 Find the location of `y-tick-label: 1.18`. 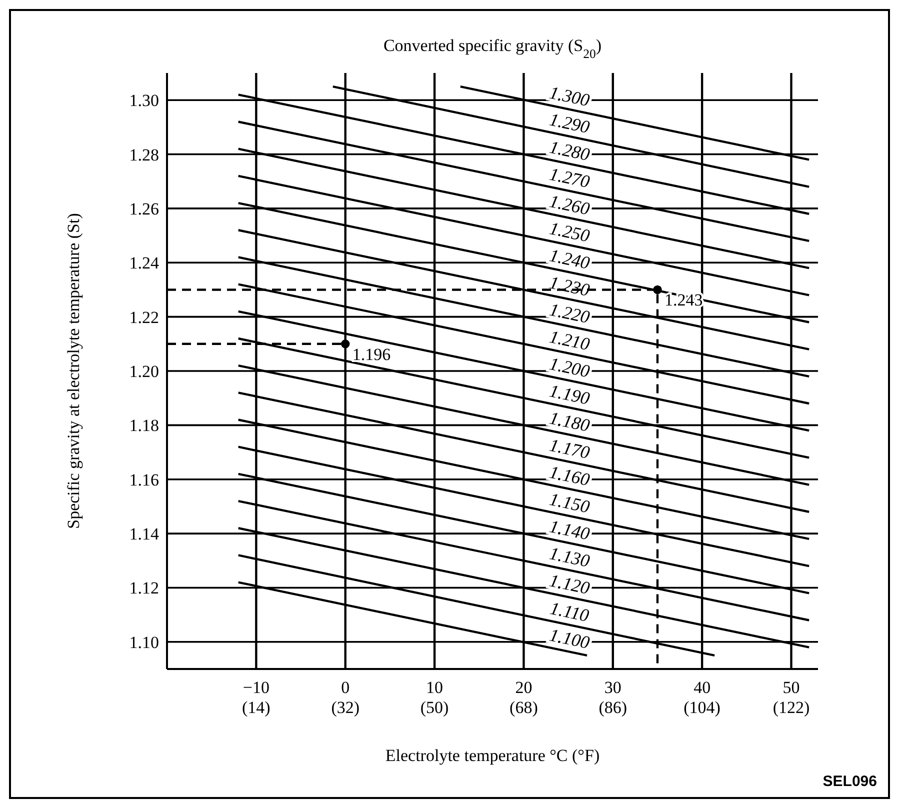

y-tick-label: 1.18 is located at coordinates (144, 426).